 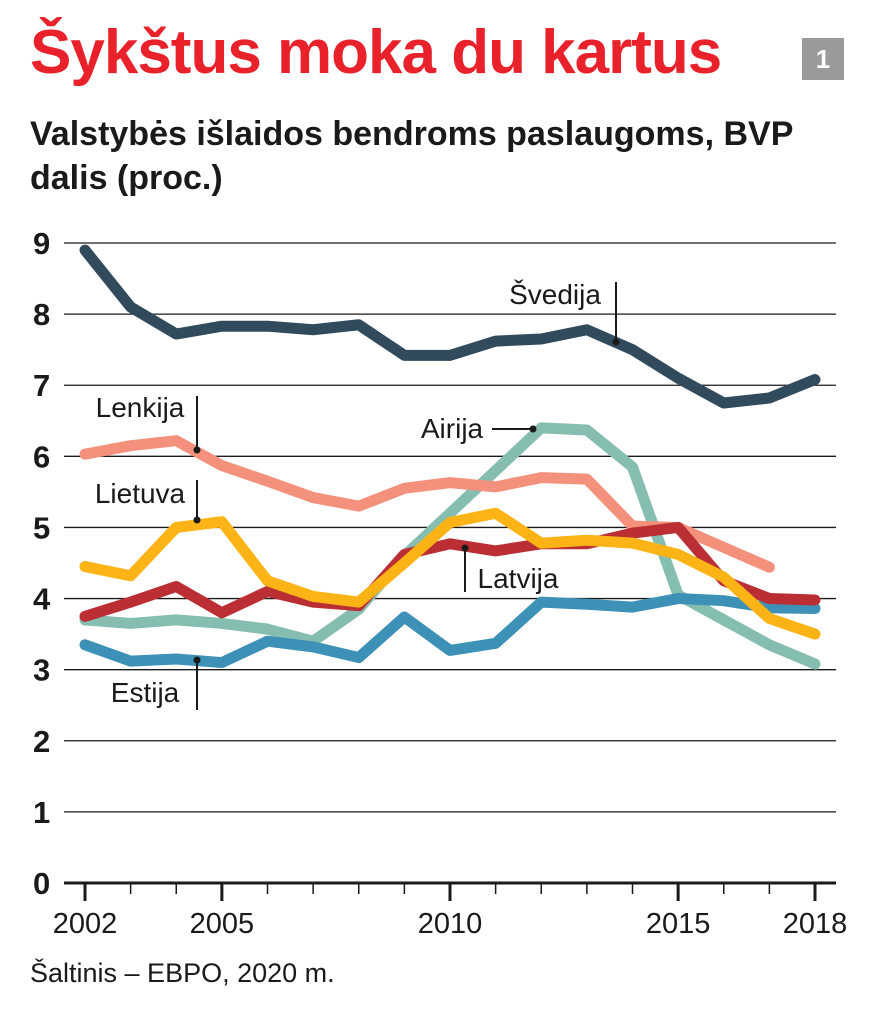 I want to click on y-tick-label: 7, so click(x=41, y=385).